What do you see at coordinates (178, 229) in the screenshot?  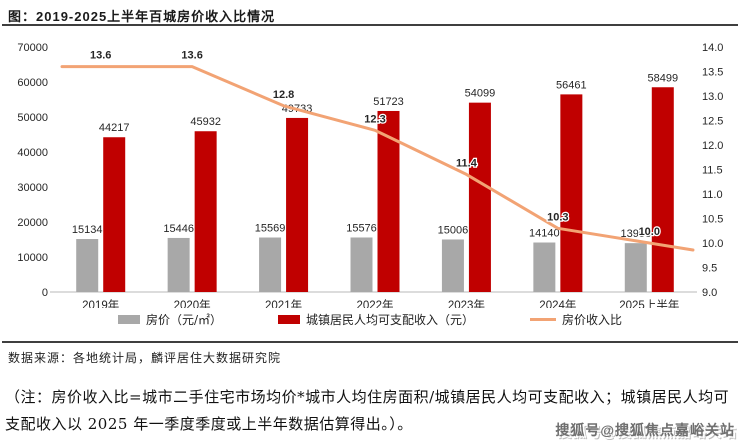 I see `bar-value-label: 15446` at bounding box center [178, 229].